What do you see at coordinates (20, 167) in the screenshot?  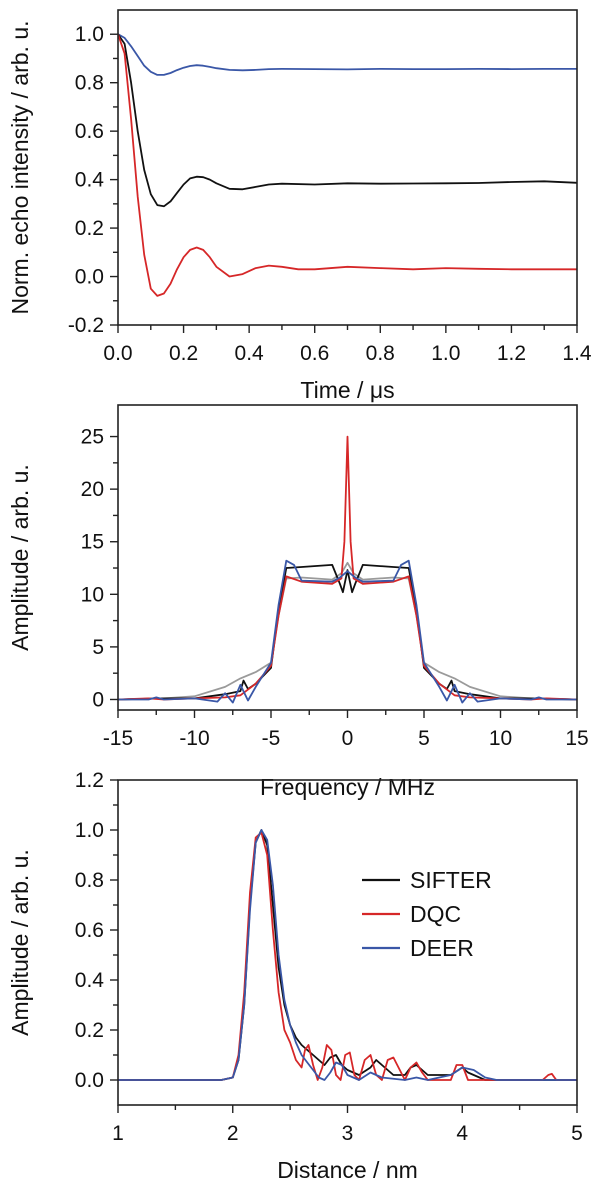 I see `y-axis-label: Norm. echo intensity / arb. u.` at bounding box center [20, 167].